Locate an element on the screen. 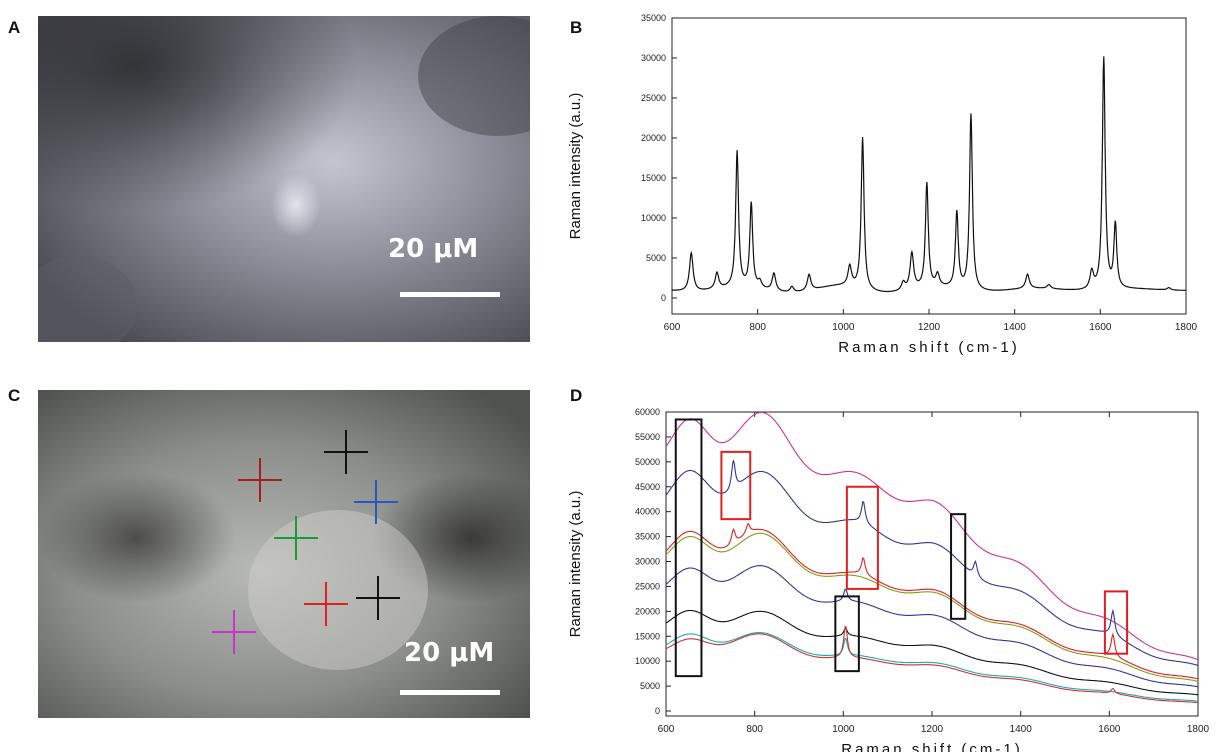  y-tick-label: 45000 is located at coordinates (647, 487).